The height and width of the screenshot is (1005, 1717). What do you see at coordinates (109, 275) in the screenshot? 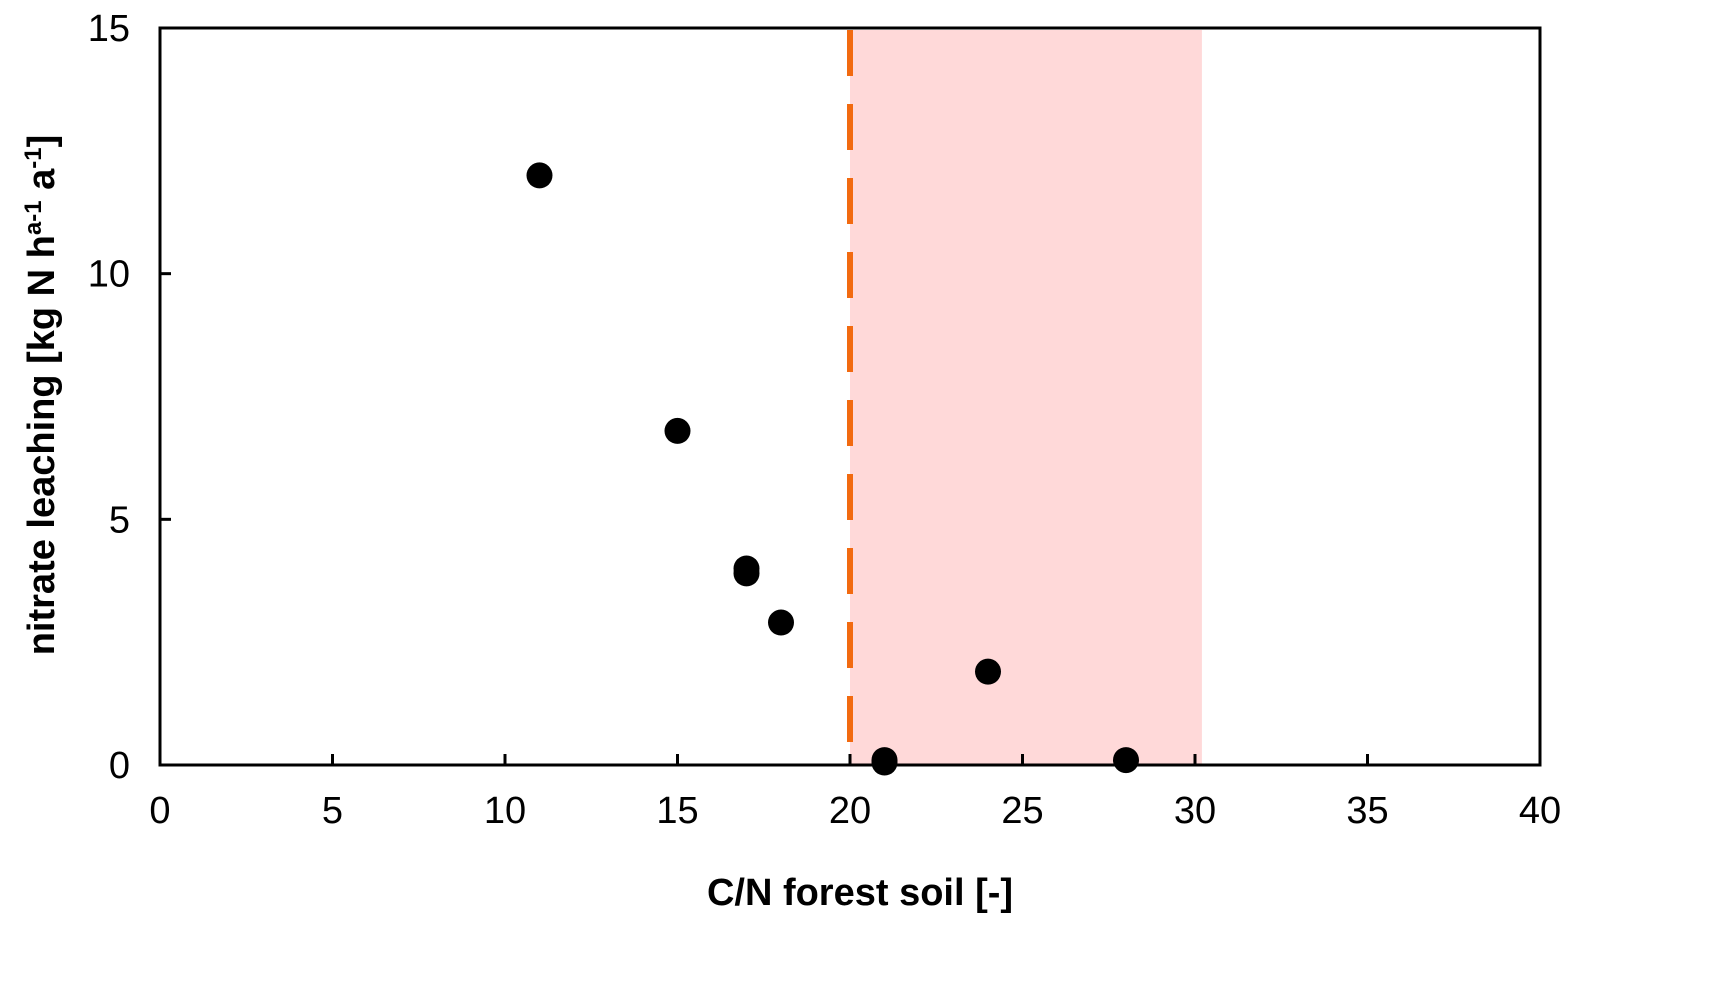
I see `y-tick-label: 10` at bounding box center [109, 275].